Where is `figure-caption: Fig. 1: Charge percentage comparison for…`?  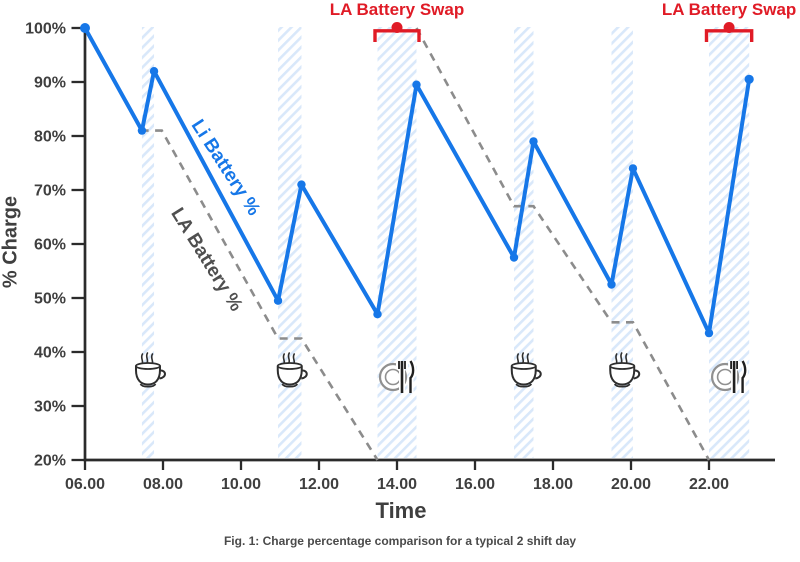
figure-caption: Fig. 1: Charge percentage comparison for… is located at coordinates (400, 541).